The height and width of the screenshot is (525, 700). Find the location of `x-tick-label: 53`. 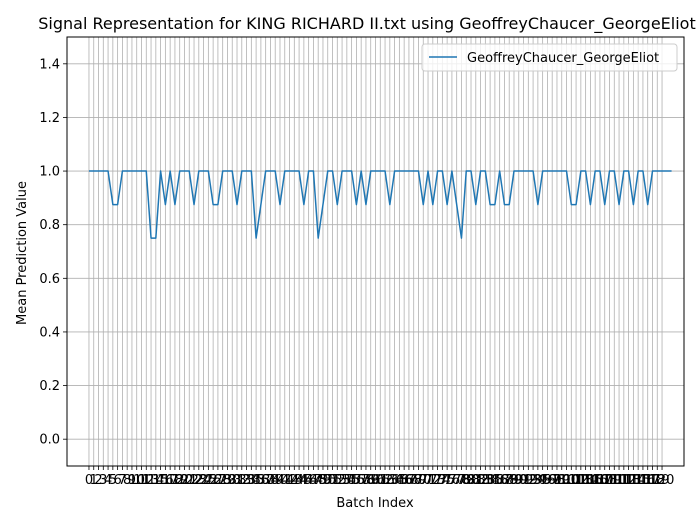

x-tick-label: 53 is located at coordinates (342, 480).